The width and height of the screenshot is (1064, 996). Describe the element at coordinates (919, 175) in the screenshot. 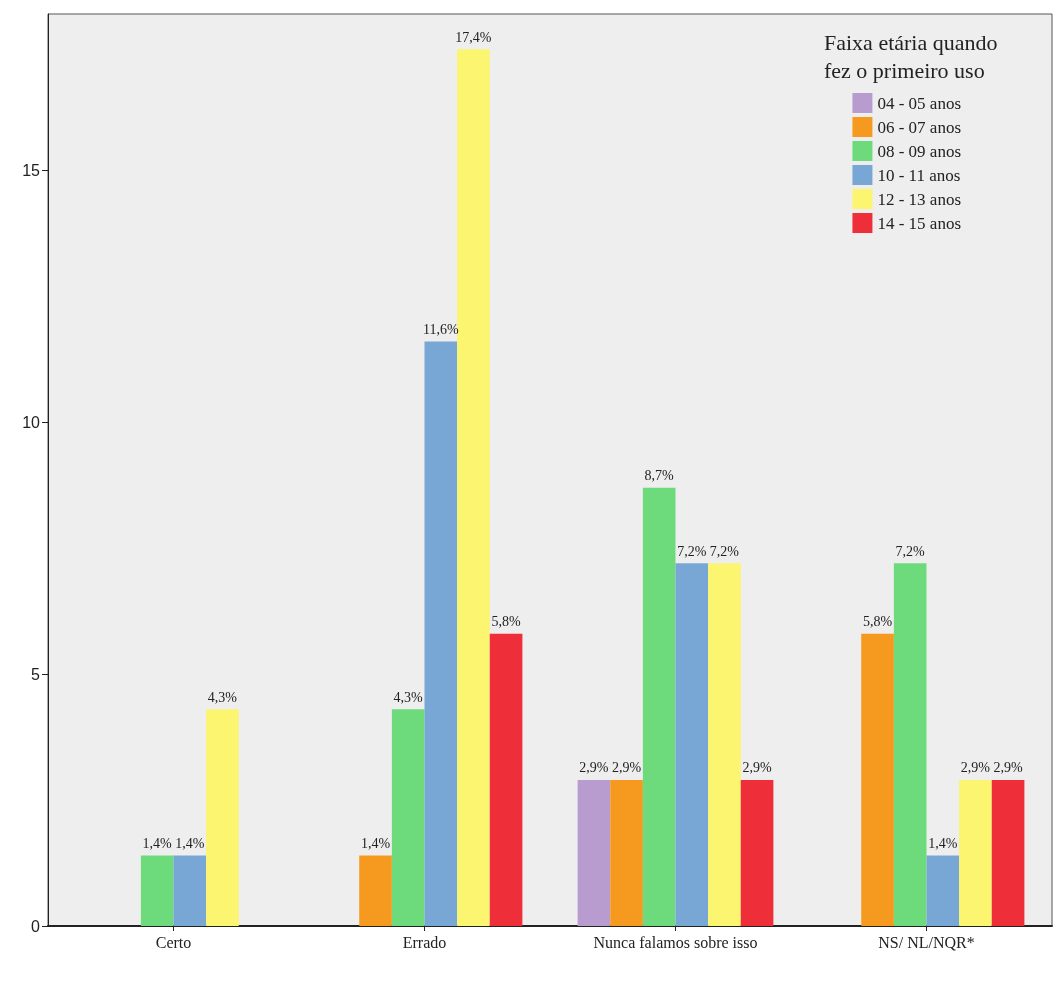

I see `legend-label: 10 - 11 anos` at that location.